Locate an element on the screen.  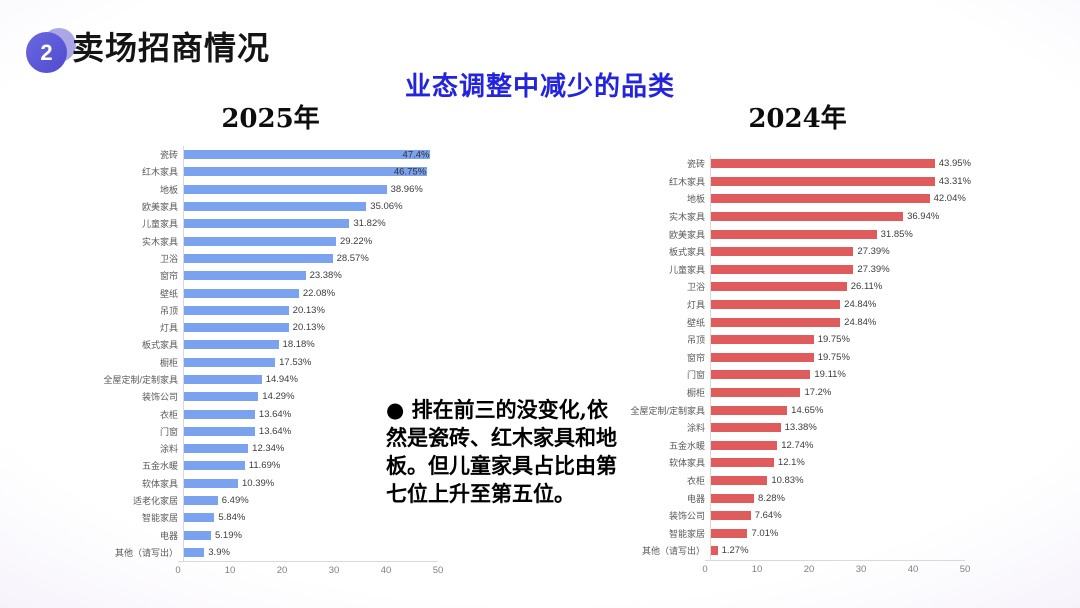
bar-row: 电器 5.19% is located at coordinates (298, 535).